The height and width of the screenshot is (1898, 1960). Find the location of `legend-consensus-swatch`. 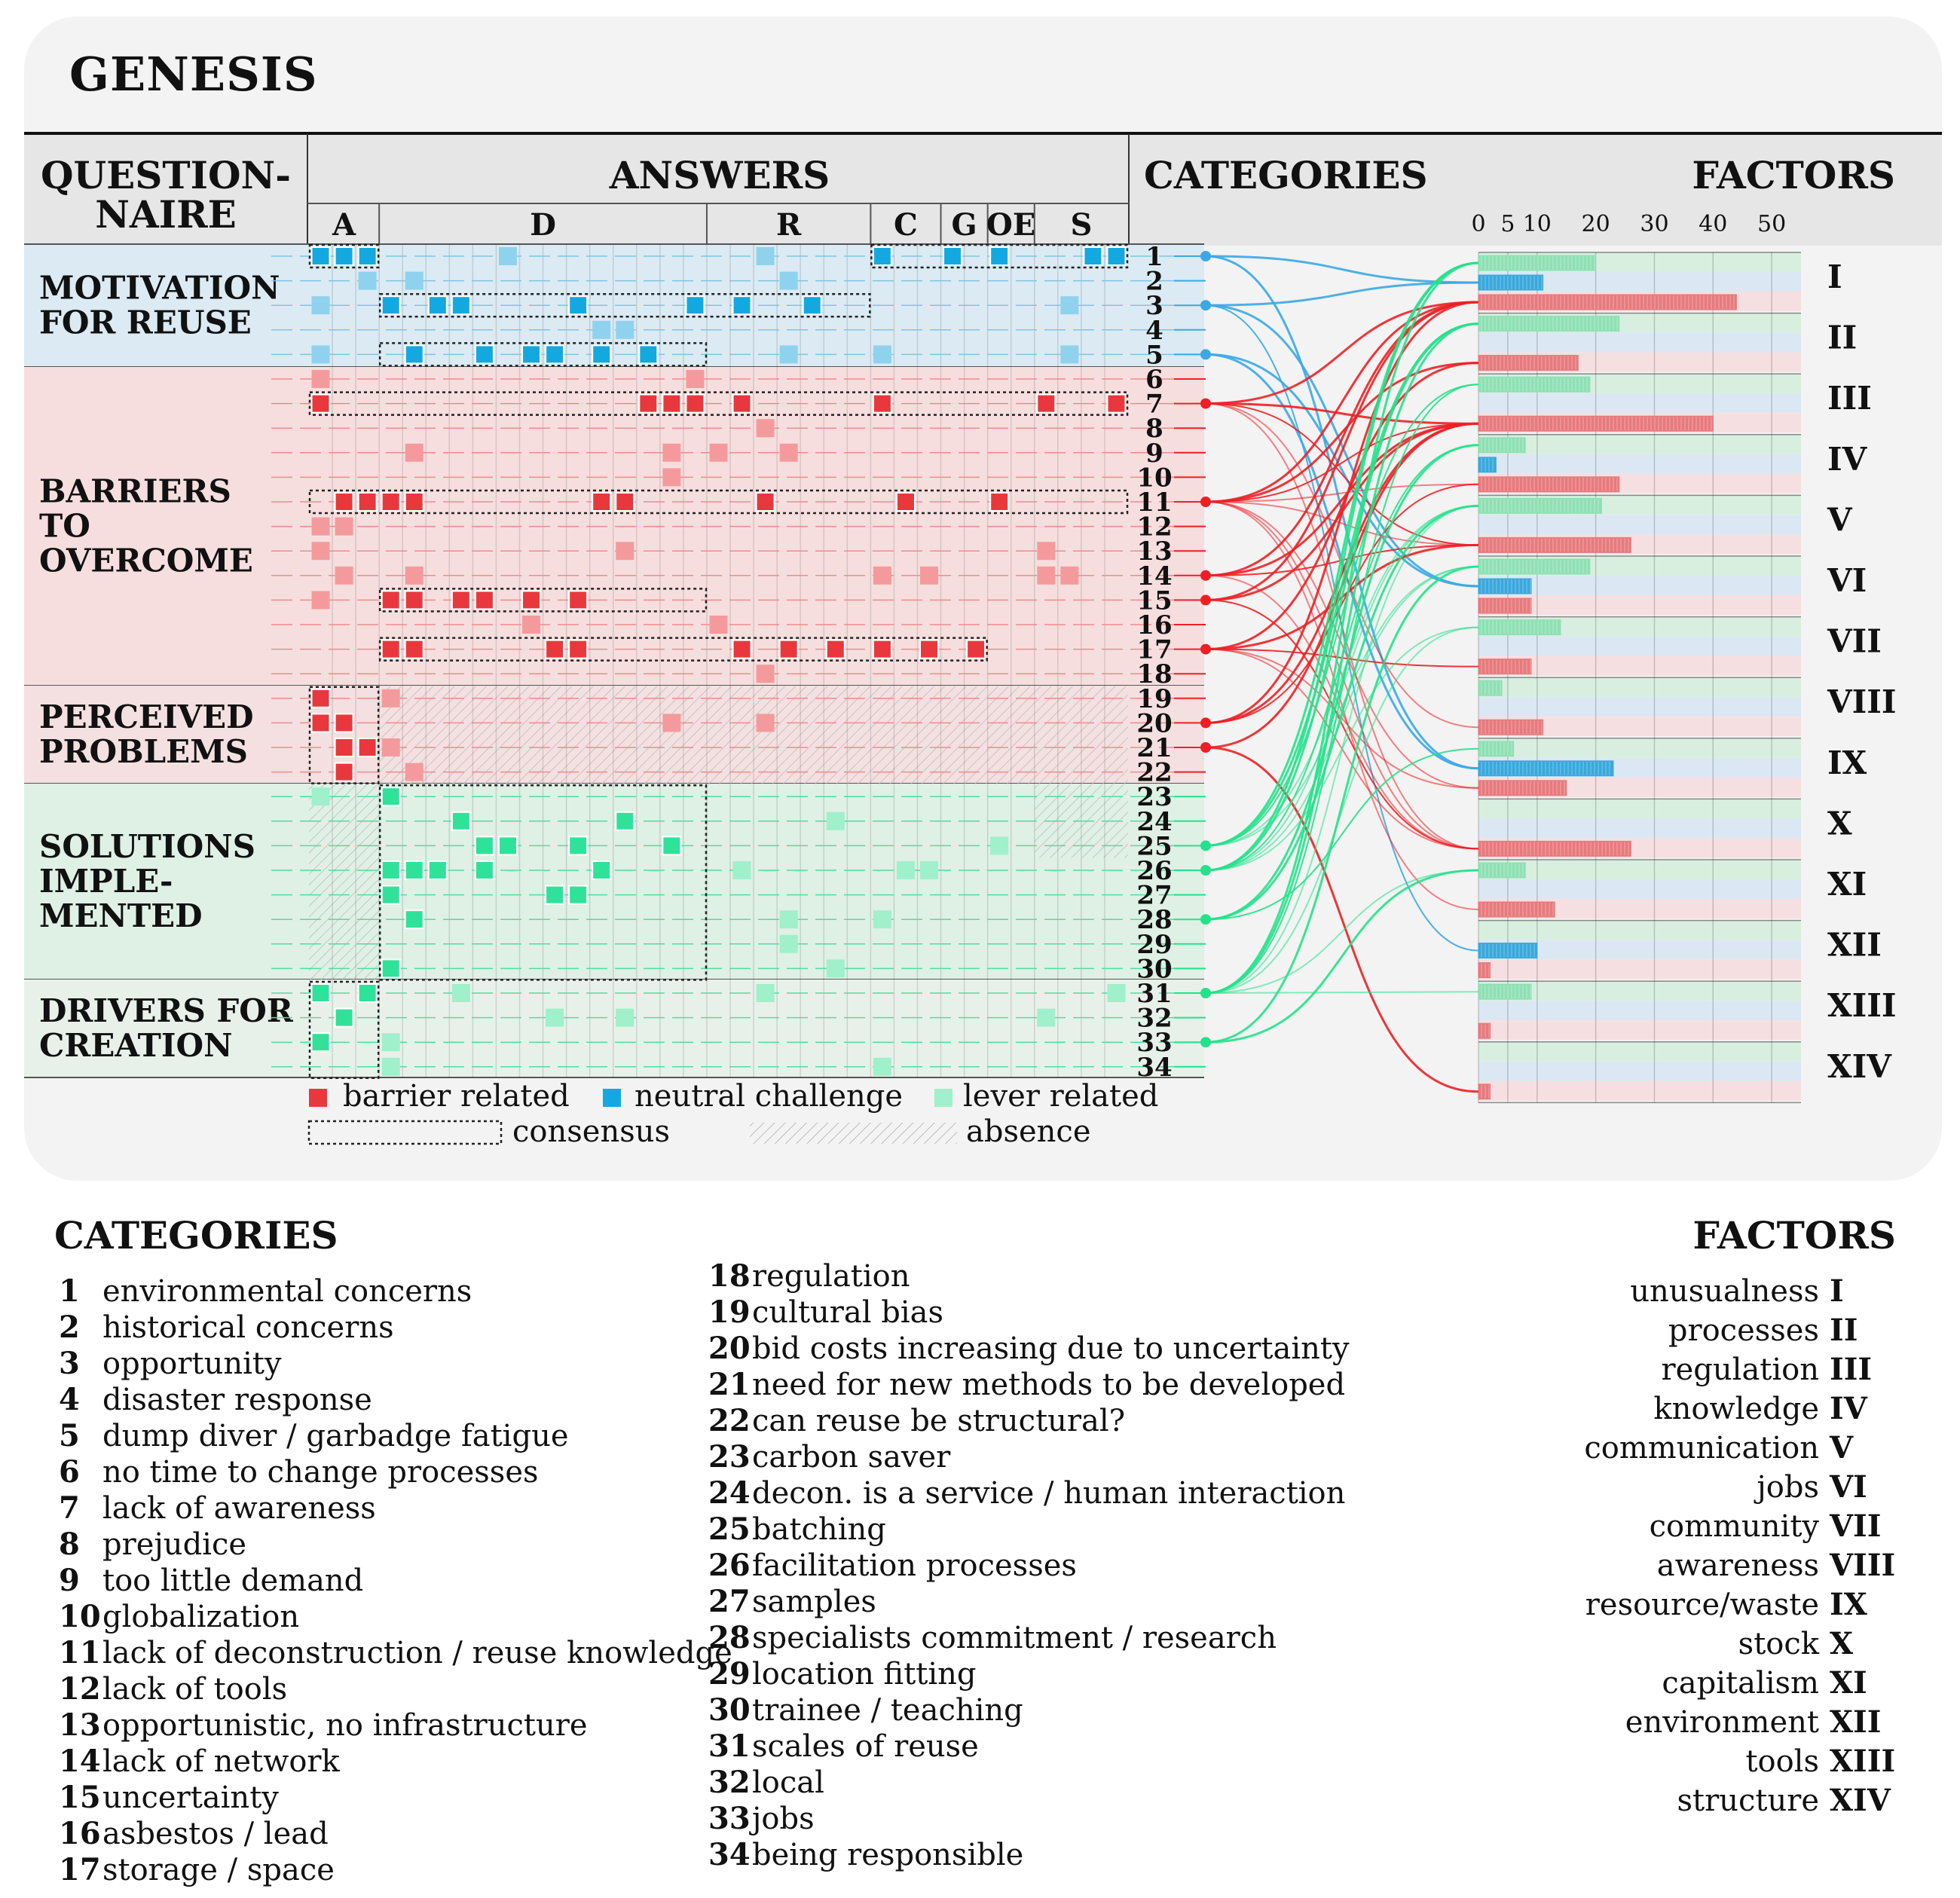

legend-consensus-swatch is located at coordinates (405, 1132).